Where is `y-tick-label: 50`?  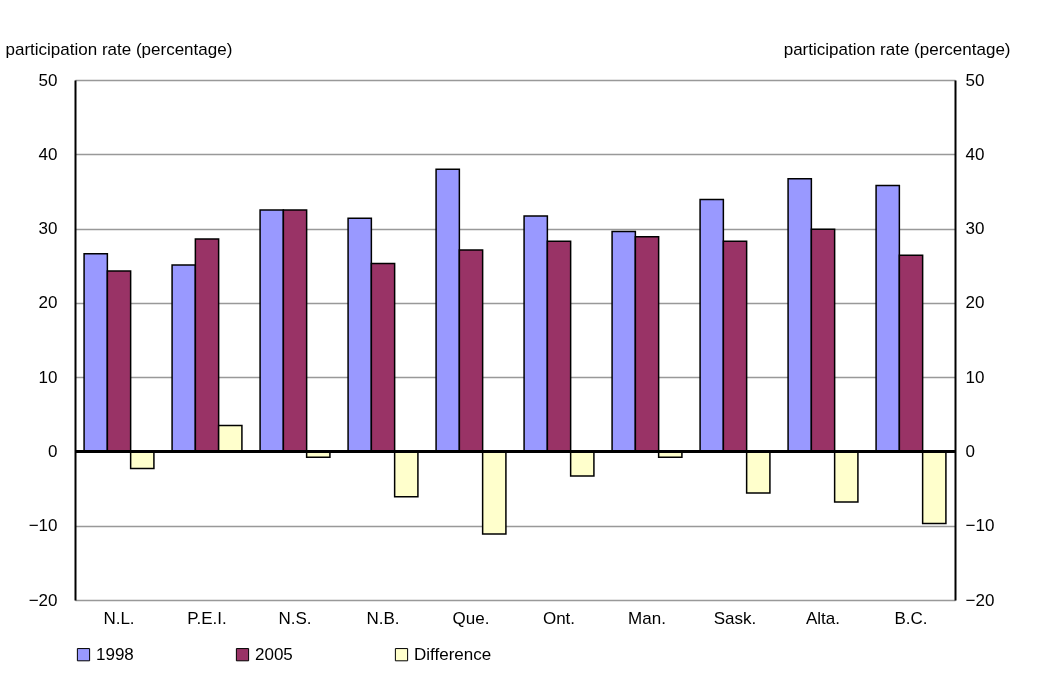
y-tick-label: 50 is located at coordinates (48, 80).